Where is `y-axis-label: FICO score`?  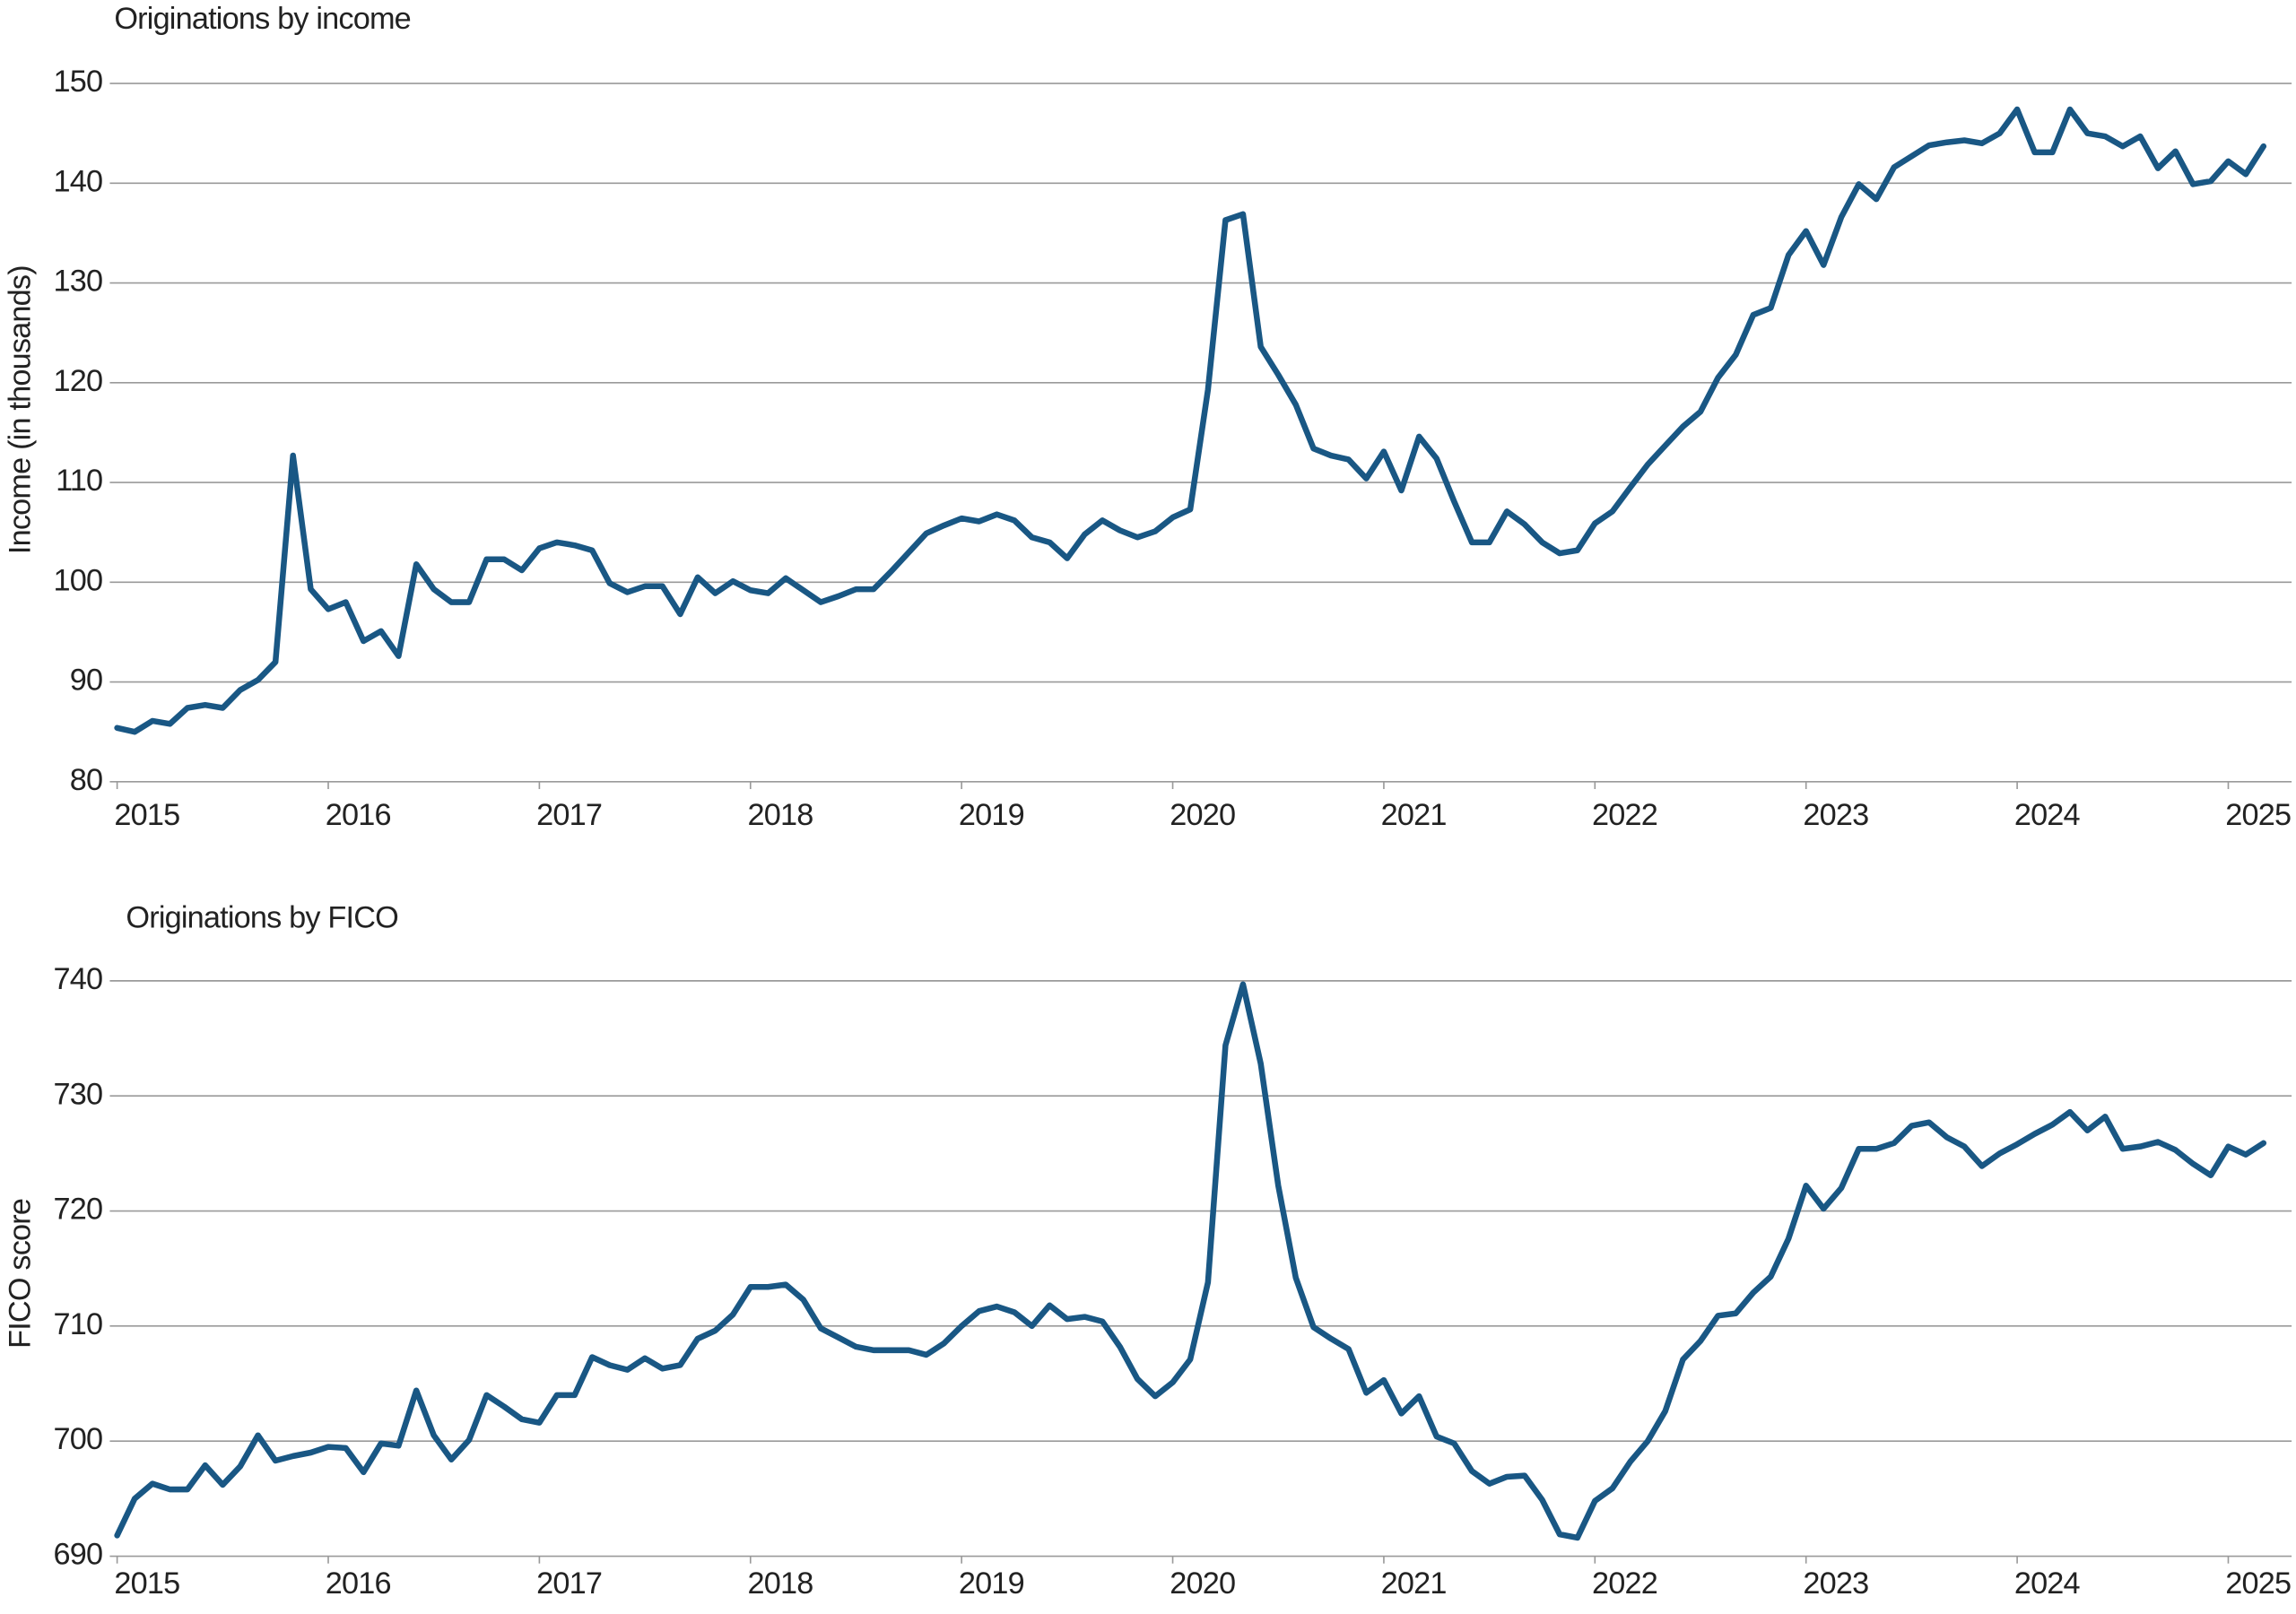
y-axis-label: FICO score is located at coordinates (21, 1274).